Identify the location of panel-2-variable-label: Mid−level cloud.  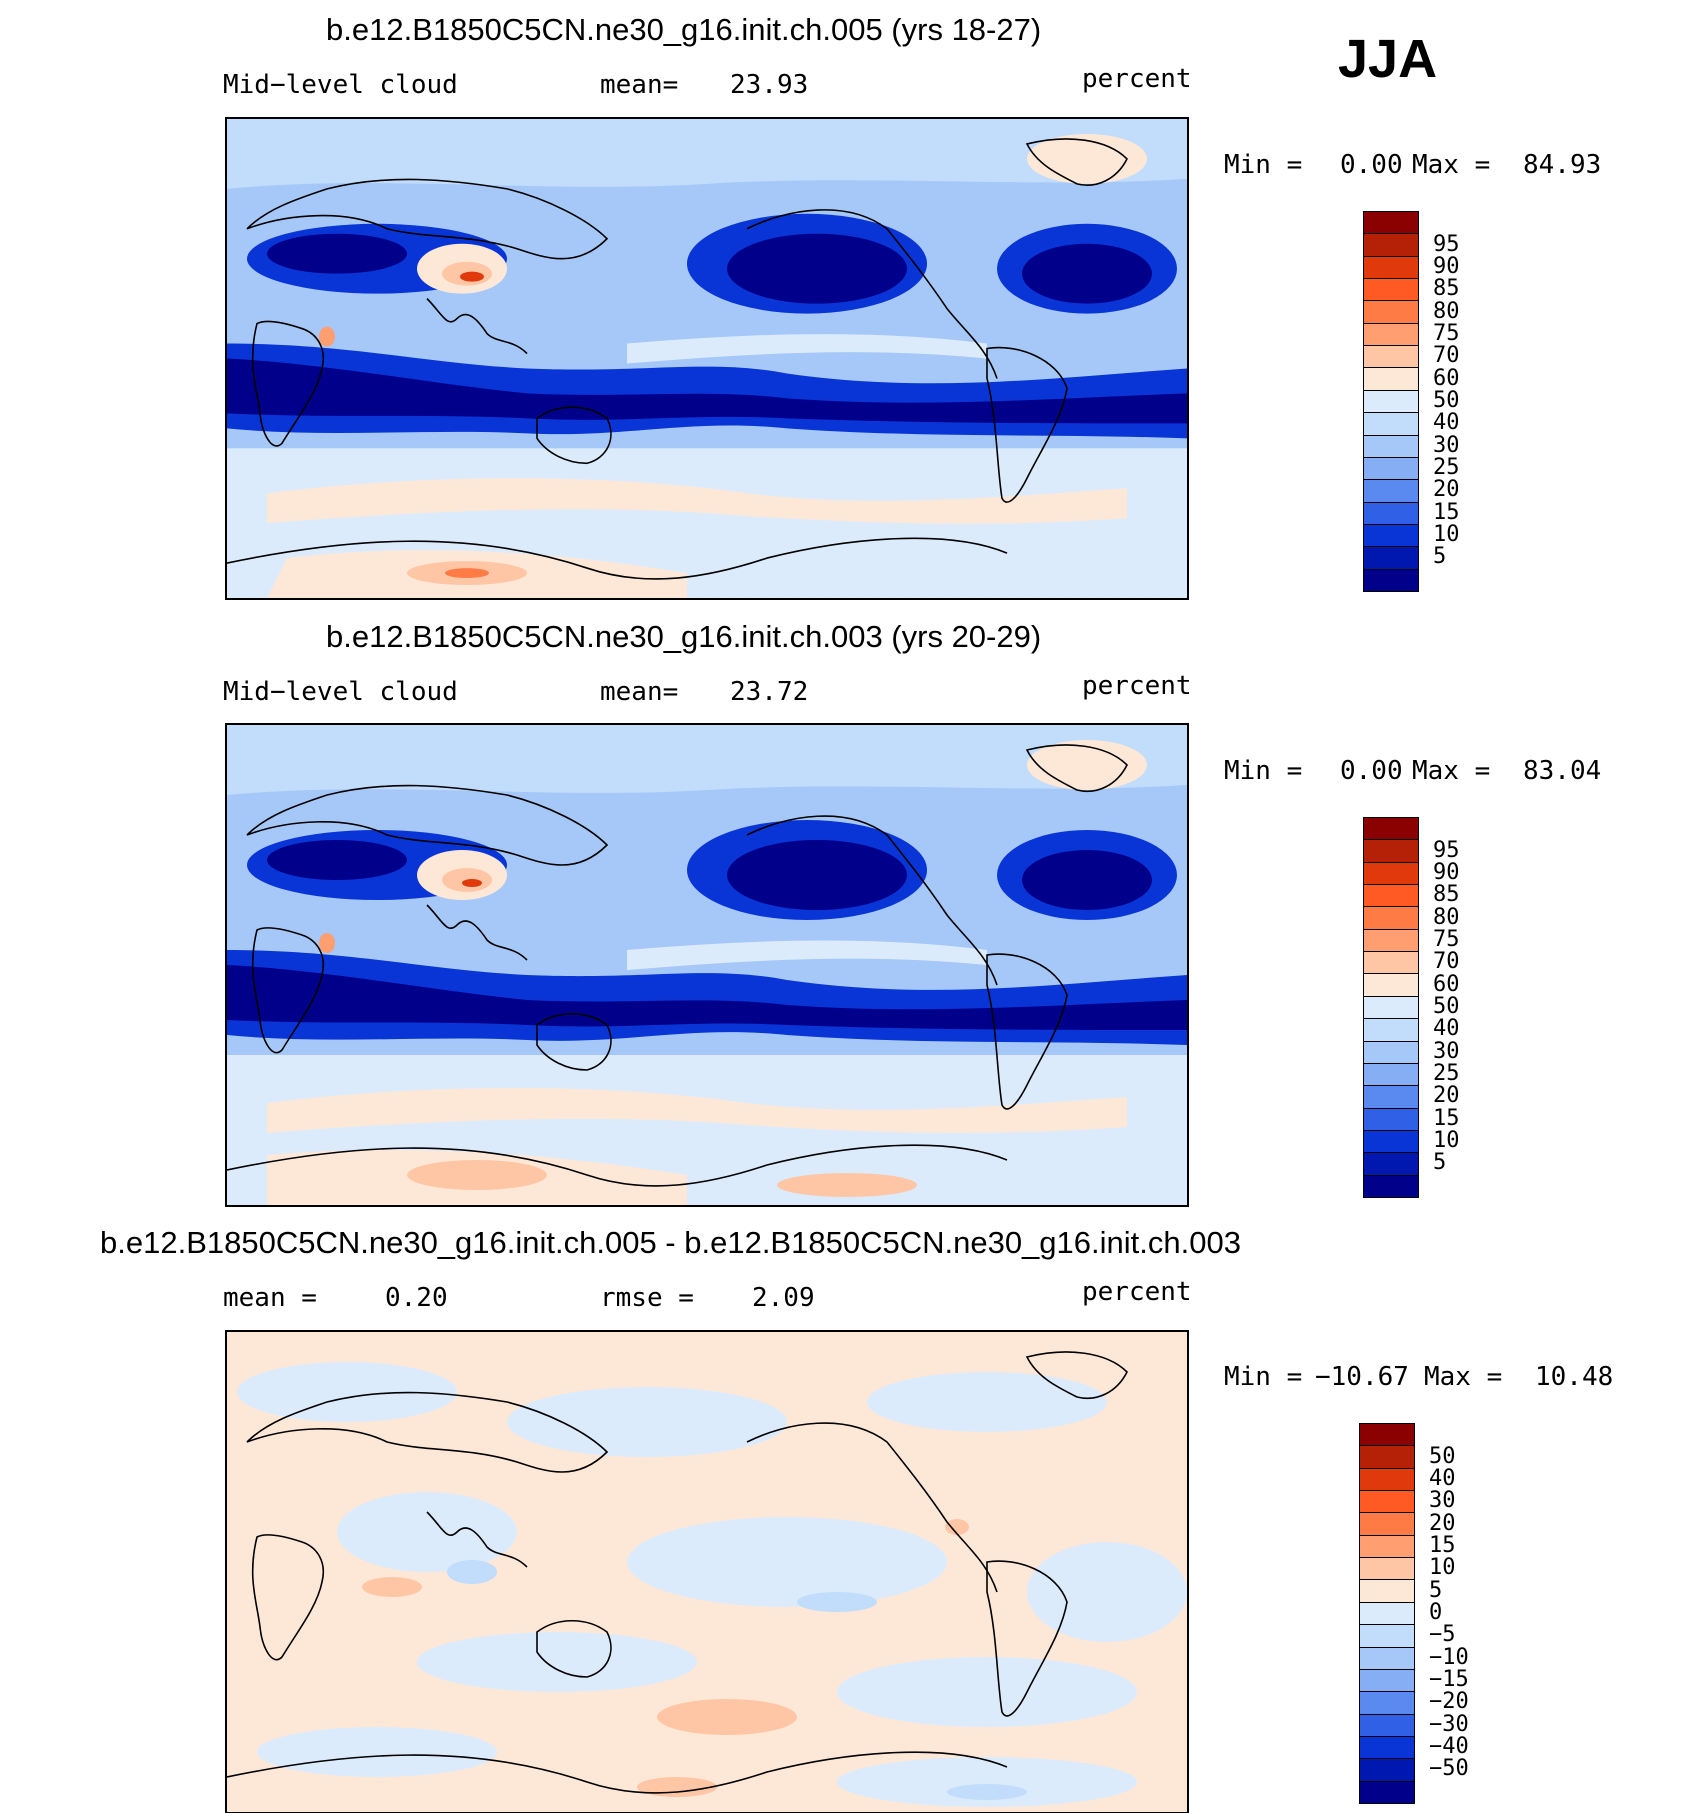
(340, 692).